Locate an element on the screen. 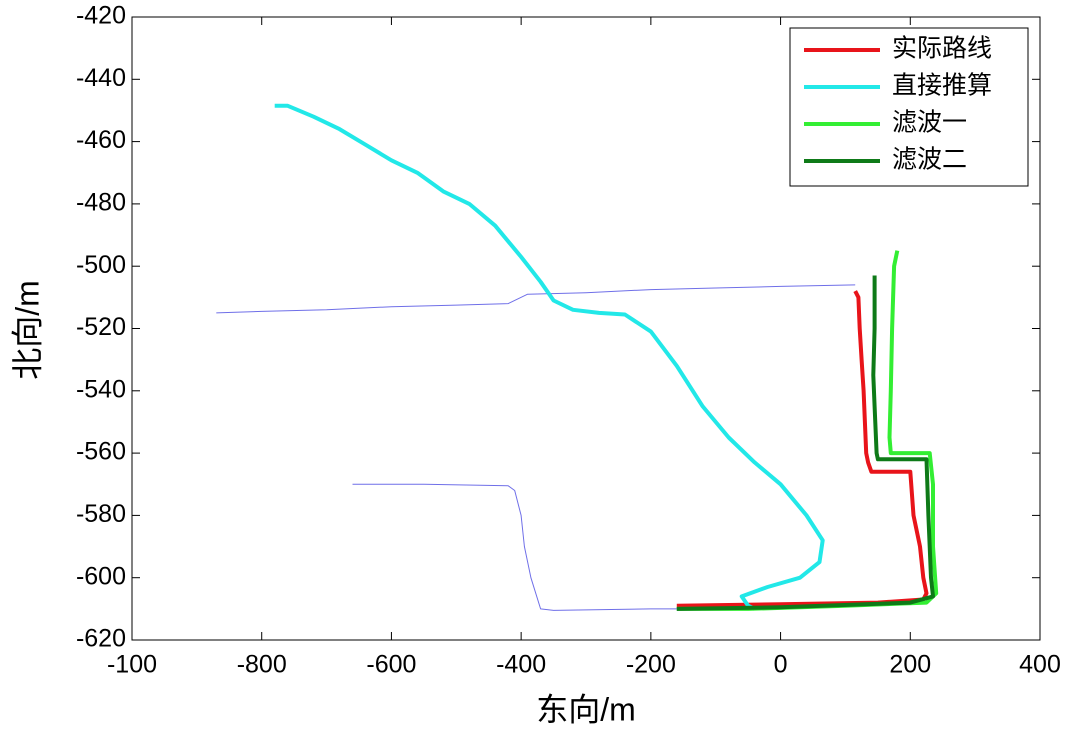  y-tick-label: -460 is located at coordinates (101, 140).